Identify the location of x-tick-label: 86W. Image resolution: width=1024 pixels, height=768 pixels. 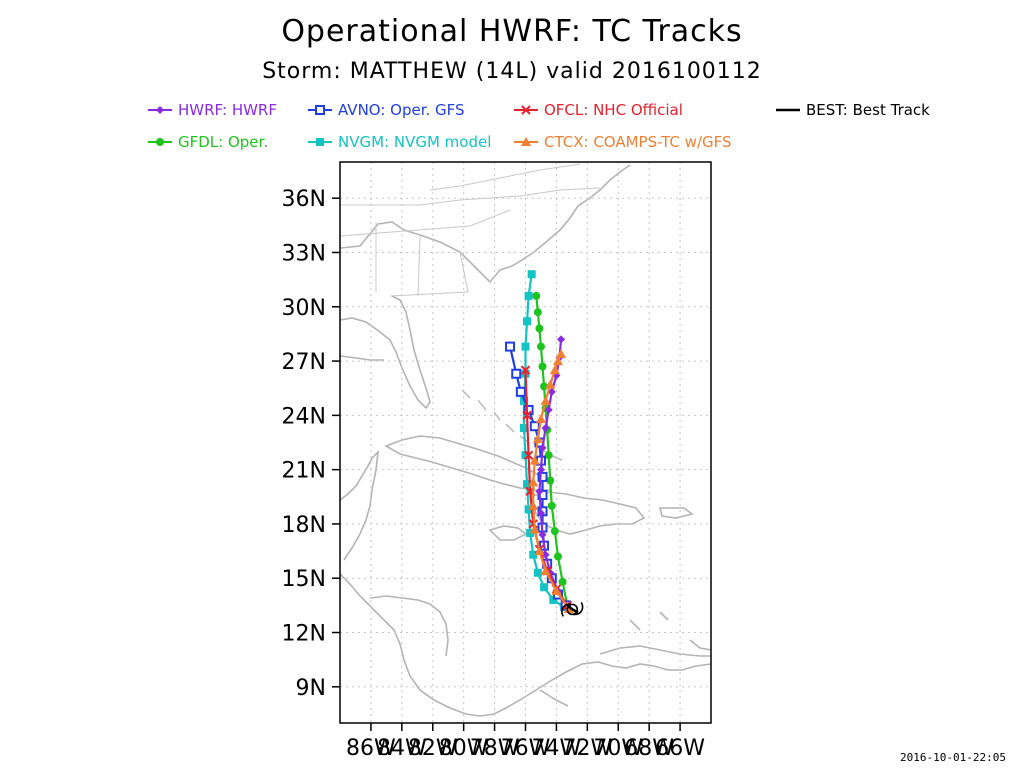
(371, 748).